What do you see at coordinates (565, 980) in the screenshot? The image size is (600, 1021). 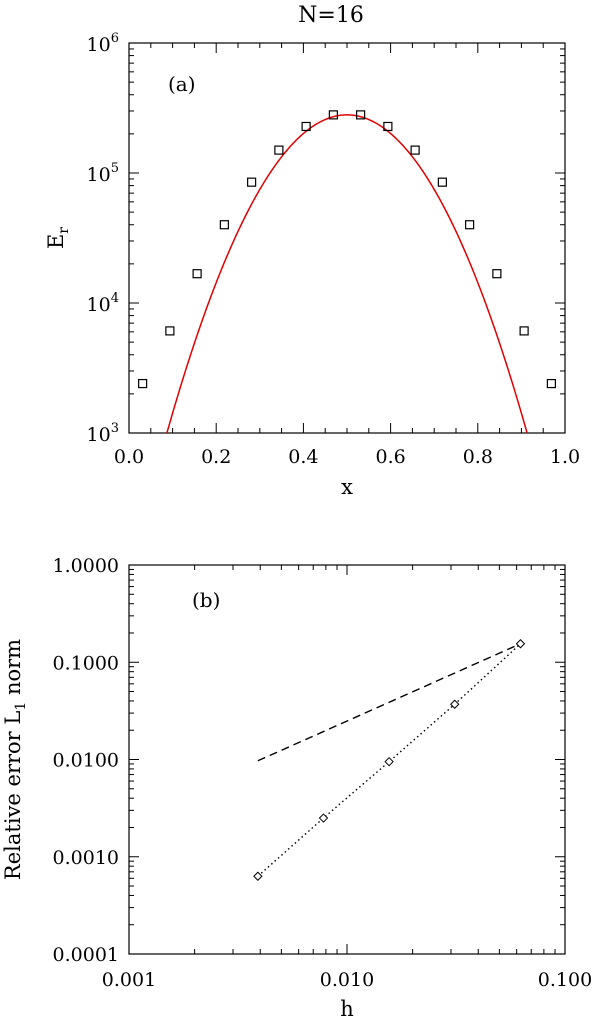 I see `x-tick-label-b: 0.100` at bounding box center [565, 980].